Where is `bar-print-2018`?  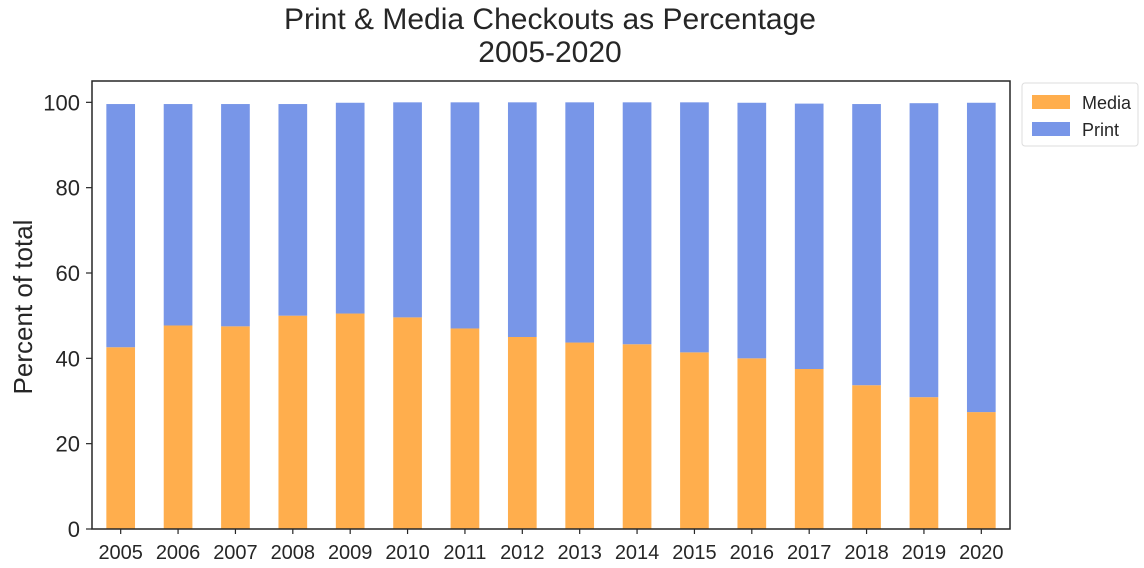
bar-print-2018 is located at coordinates (866, 245).